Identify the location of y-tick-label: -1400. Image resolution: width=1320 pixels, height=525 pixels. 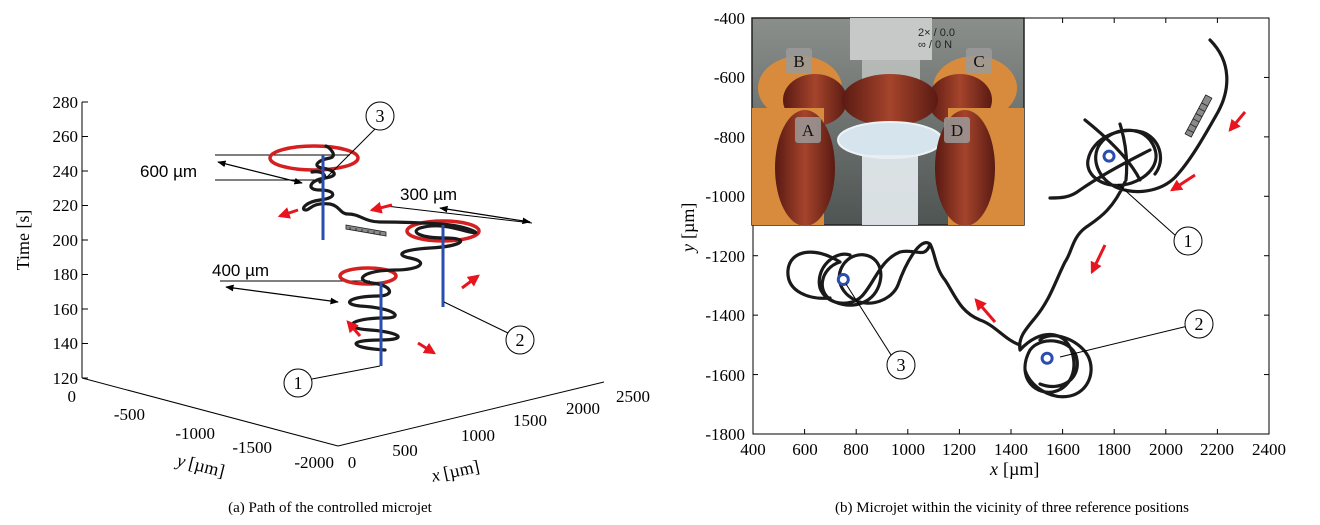
(725, 315).